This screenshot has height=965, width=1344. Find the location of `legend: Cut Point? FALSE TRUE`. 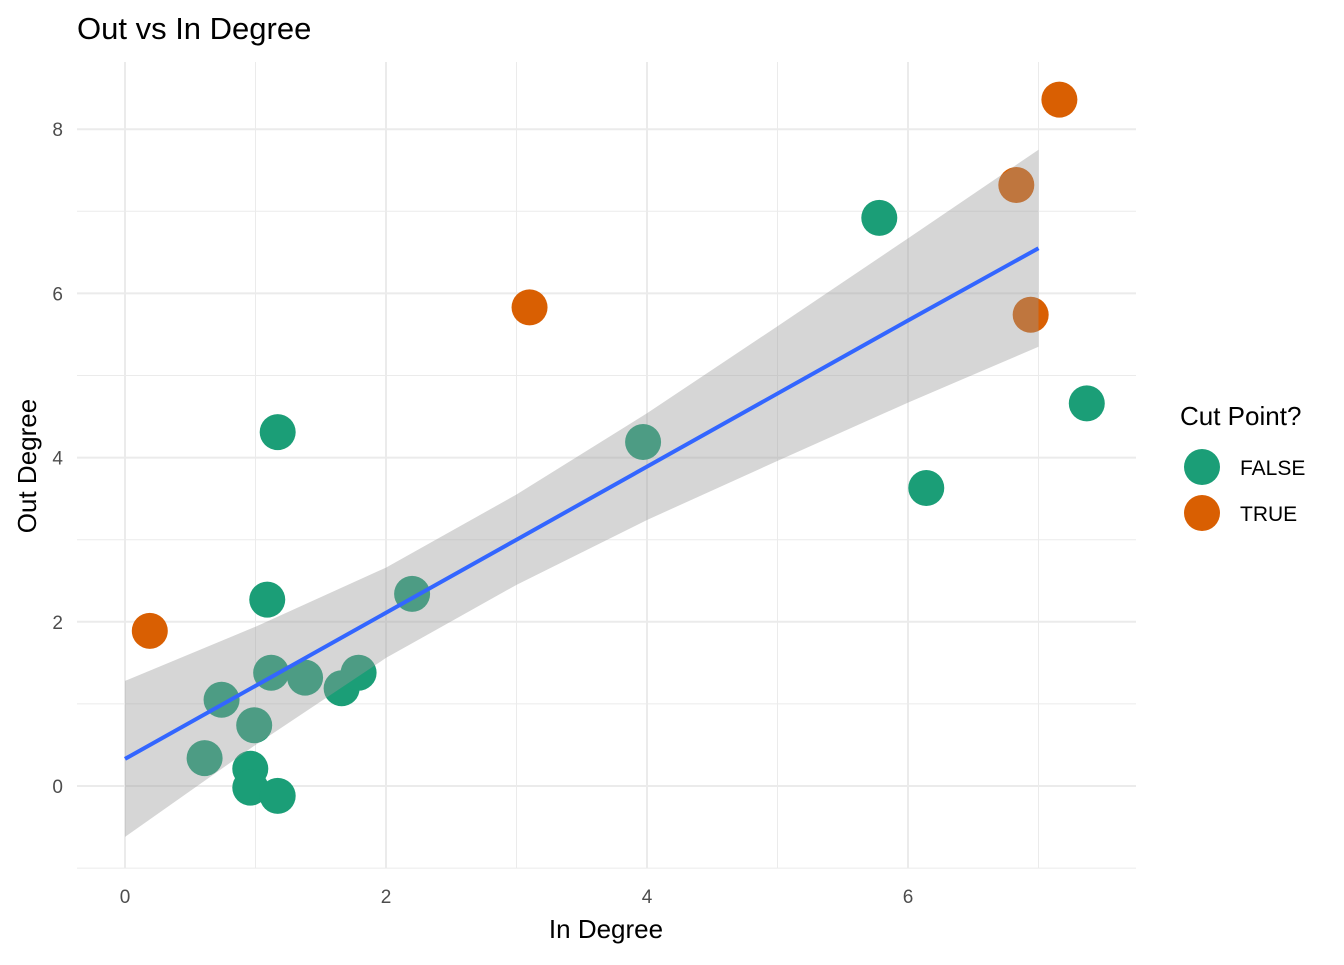

legend: Cut Point? FALSE TRUE is located at coordinates (1242, 466).